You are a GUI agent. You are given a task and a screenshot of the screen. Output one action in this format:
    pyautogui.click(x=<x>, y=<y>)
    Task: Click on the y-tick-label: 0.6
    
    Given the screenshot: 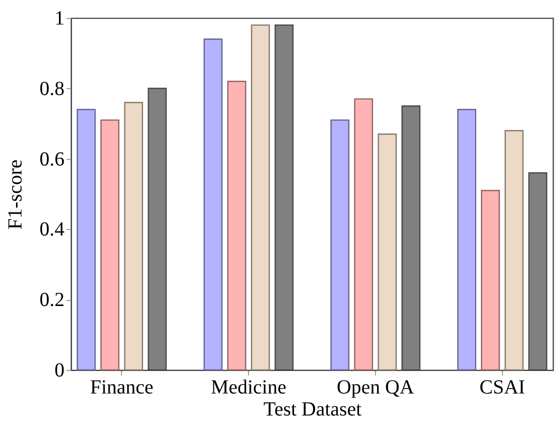 What is the action you would take?
    pyautogui.click(x=52, y=159)
    